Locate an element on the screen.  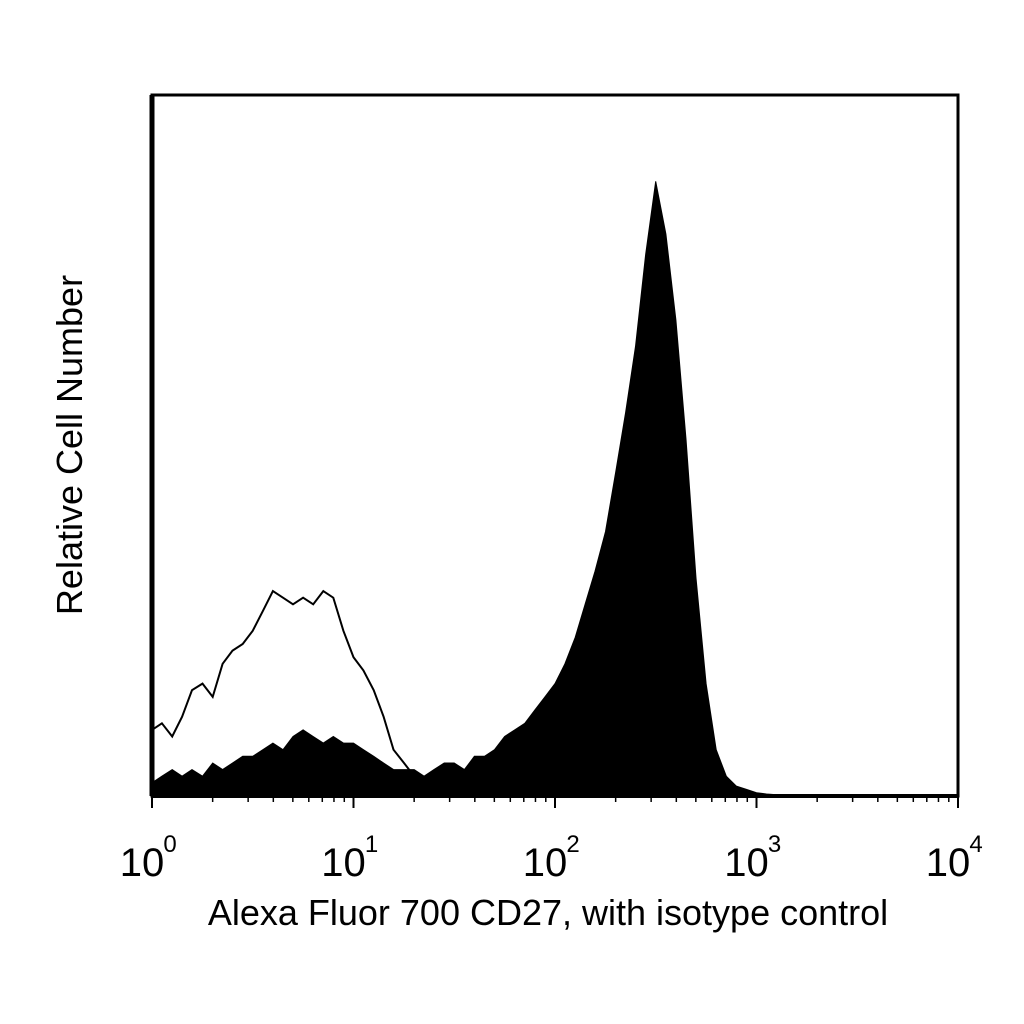
x-tick-label: 10 4 is located at coordinates (954, 858).